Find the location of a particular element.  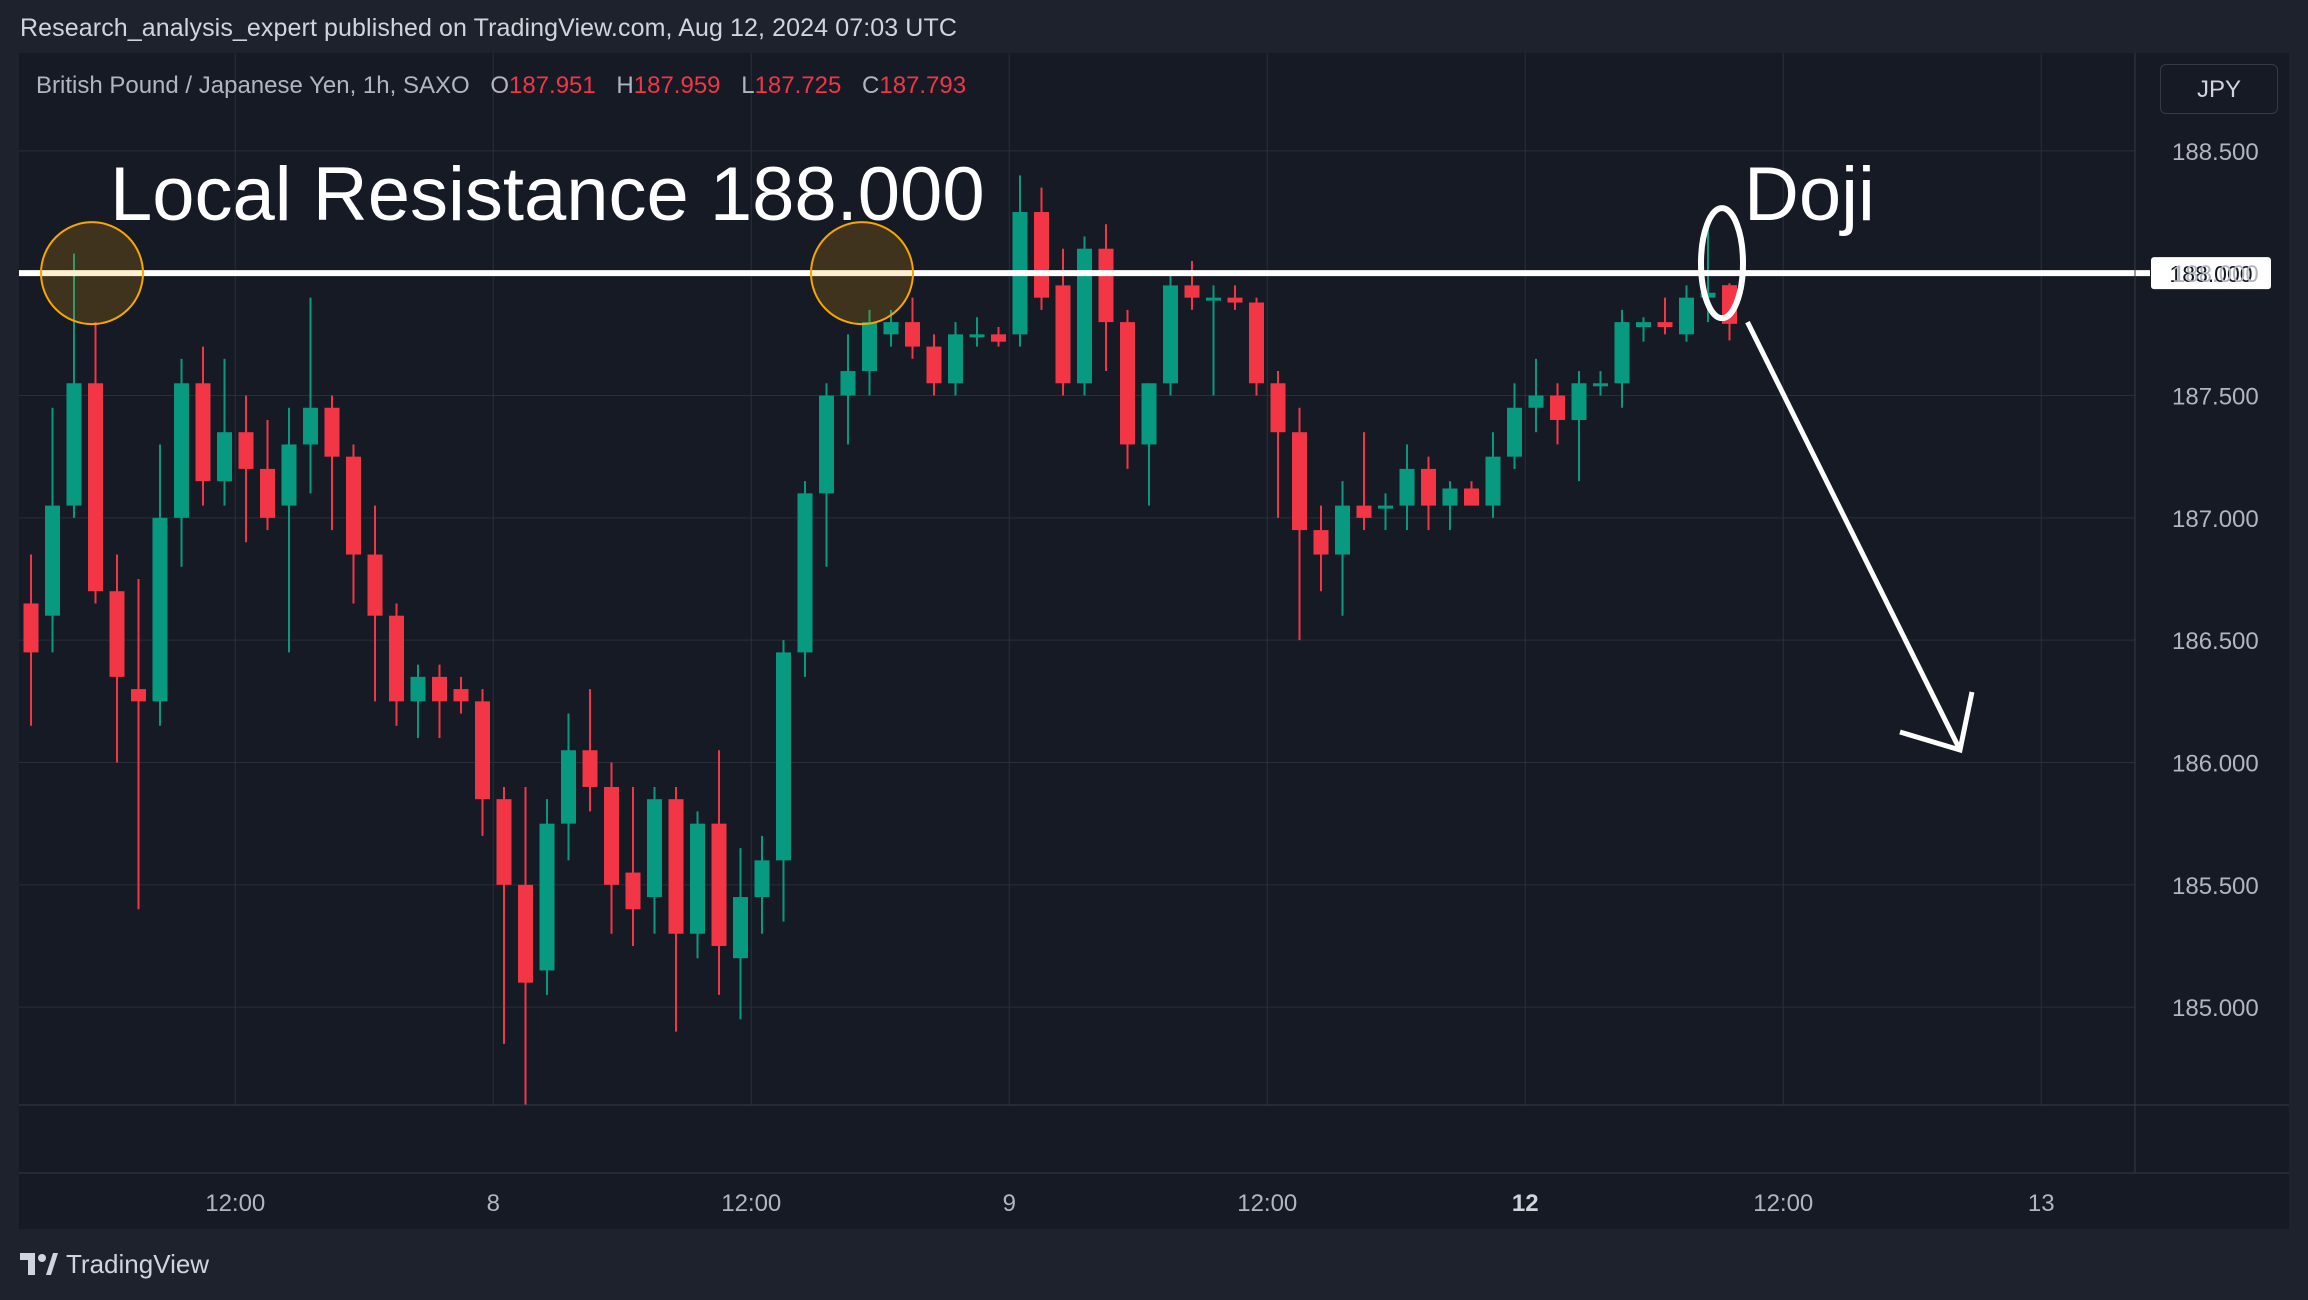

tradingview-logo: TradingView is located at coordinates (114, 1264).